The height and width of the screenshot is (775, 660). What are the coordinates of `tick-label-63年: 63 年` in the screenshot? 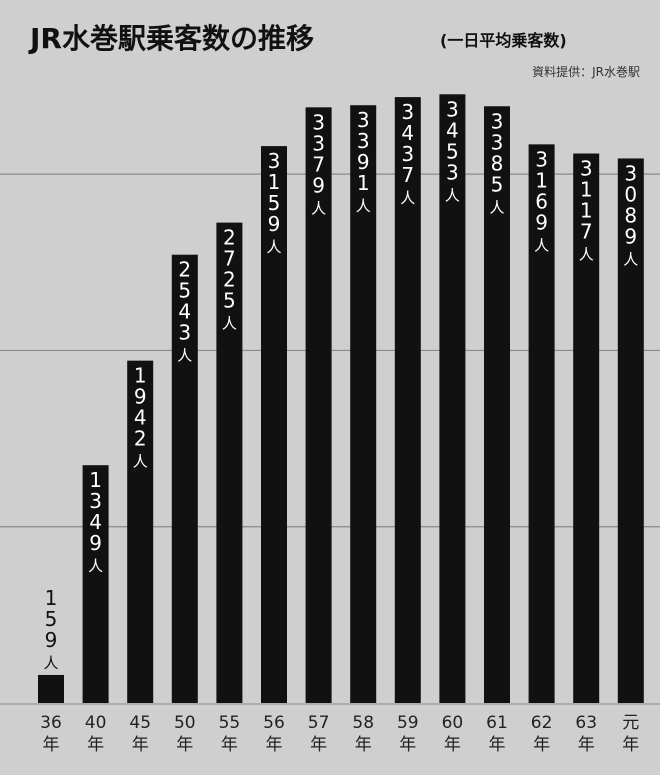 It's located at (586, 734).